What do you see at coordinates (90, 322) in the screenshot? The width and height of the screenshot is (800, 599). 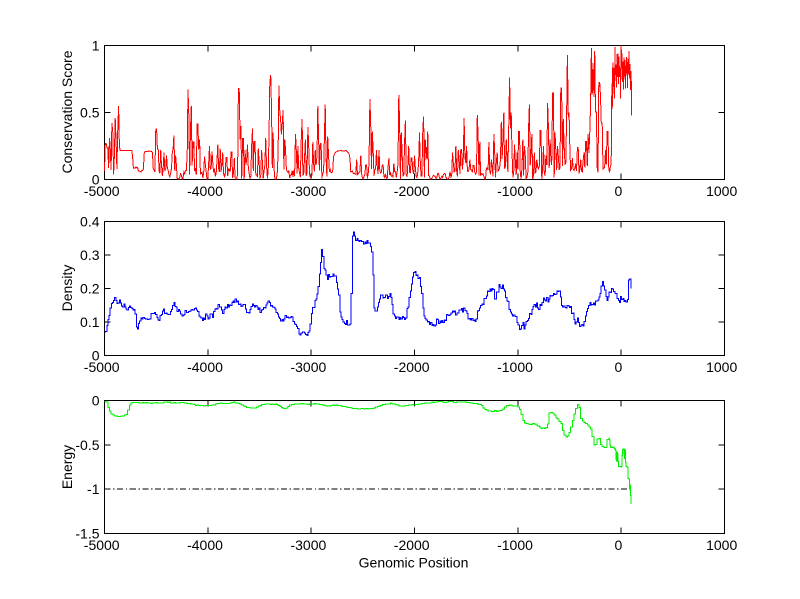 I see `svg-text: 0.1` at bounding box center [90, 322].